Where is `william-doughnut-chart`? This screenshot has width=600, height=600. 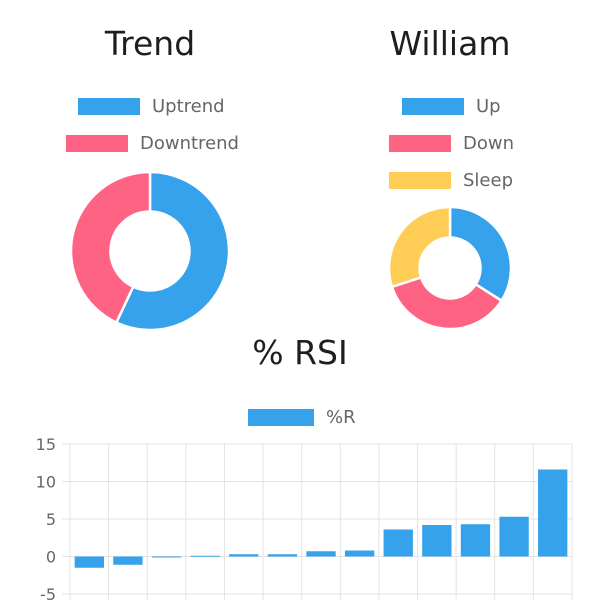
william-doughnut-chart is located at coordinates (450, 268).